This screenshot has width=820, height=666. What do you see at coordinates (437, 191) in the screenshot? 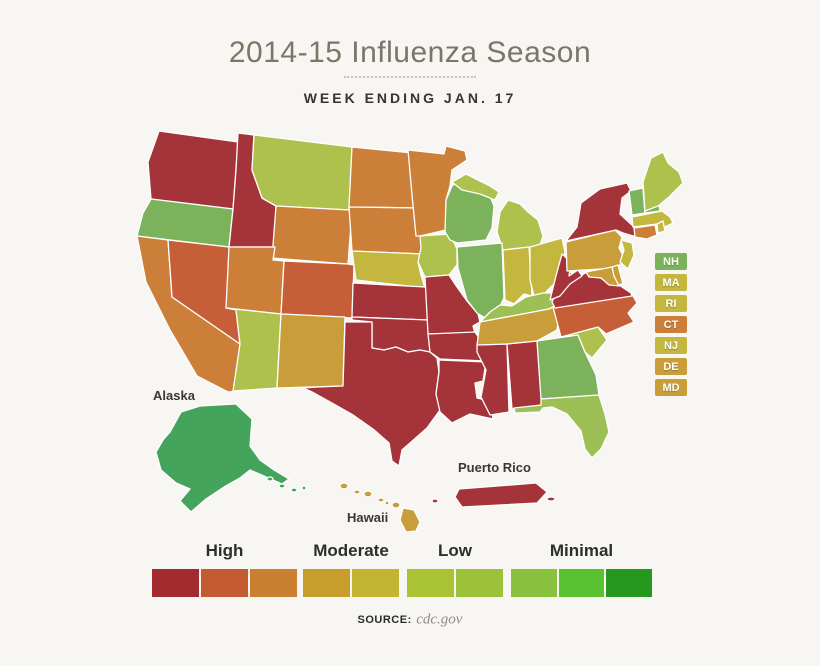
I see `state-mn: Minnesota — High` at bounding box center [437, 191].